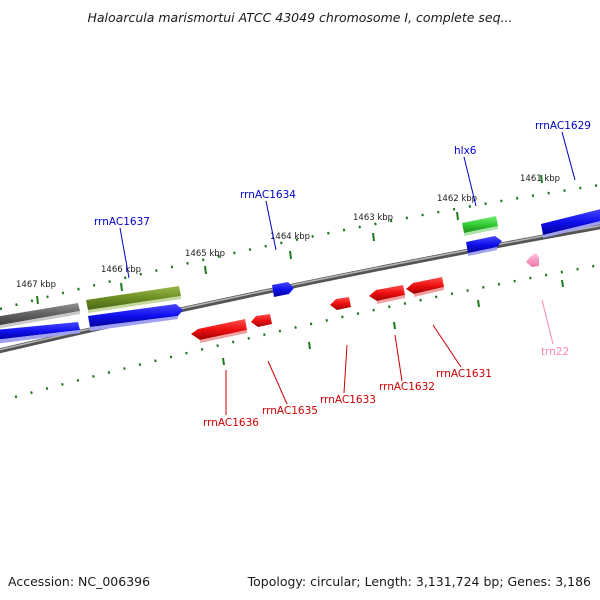  I want to click on accession-text: Accession: NC_006396, so click(79, 581).